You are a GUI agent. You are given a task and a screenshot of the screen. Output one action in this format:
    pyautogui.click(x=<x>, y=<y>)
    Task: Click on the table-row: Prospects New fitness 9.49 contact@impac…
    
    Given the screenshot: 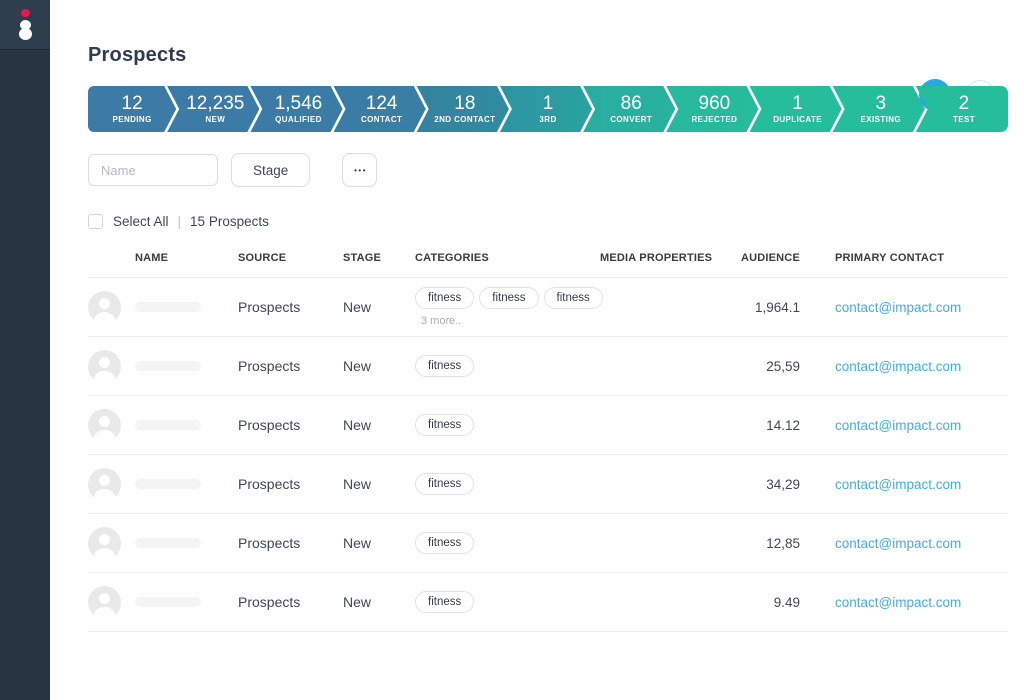 What is the action you would take?
    pyautogui.click(x=548, y=602)
    